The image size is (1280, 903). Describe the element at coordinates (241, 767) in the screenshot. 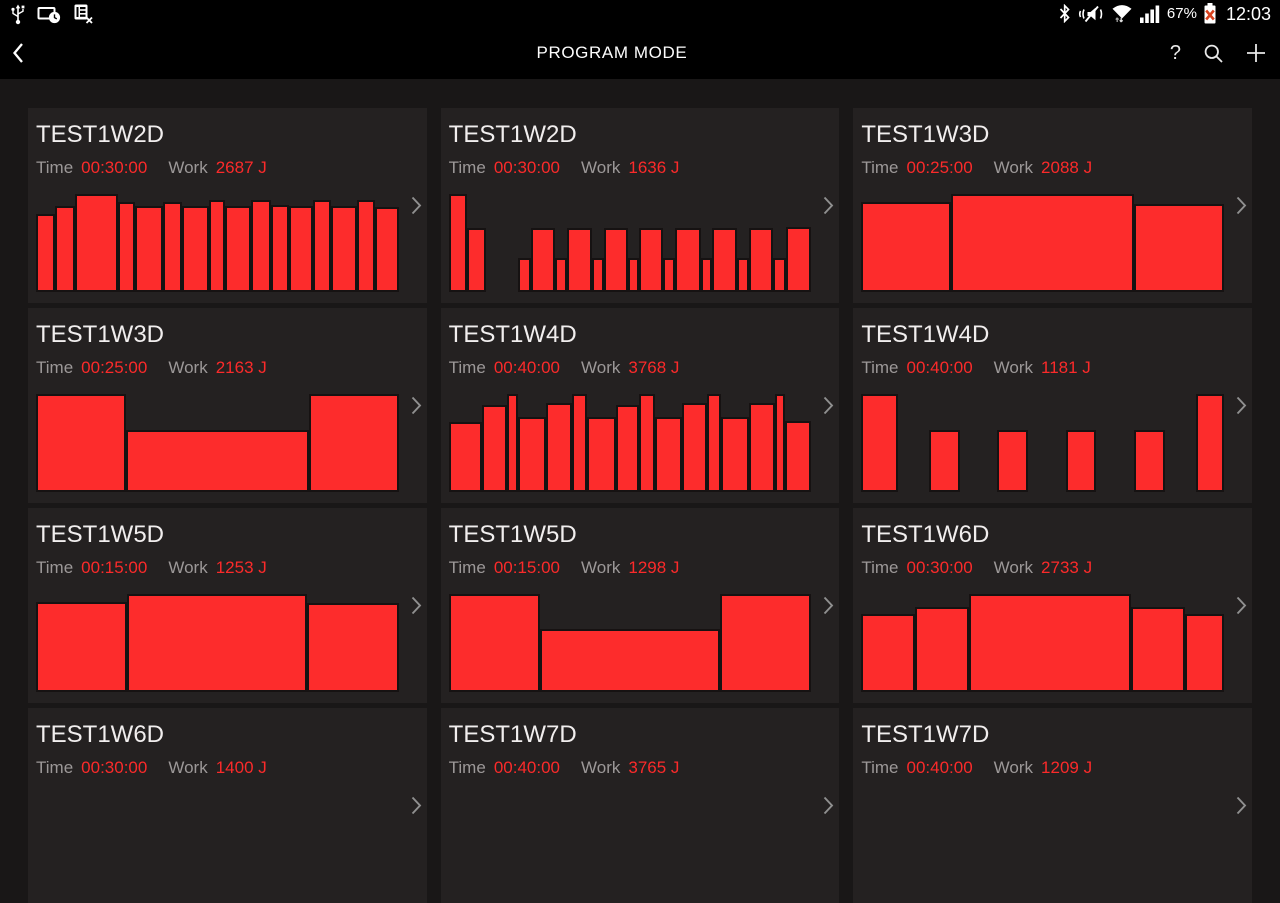

I see `work-value: 1400 J` at that location.